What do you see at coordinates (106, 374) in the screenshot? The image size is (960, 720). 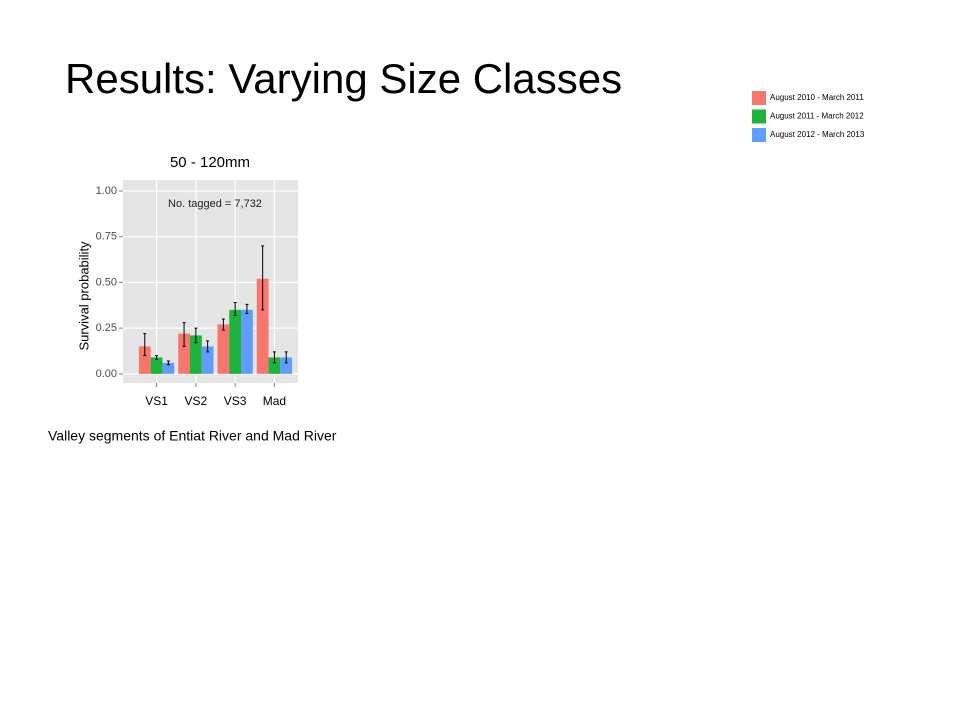 I see `y-tick-label: 0.00` at bounding box center [106, 374].